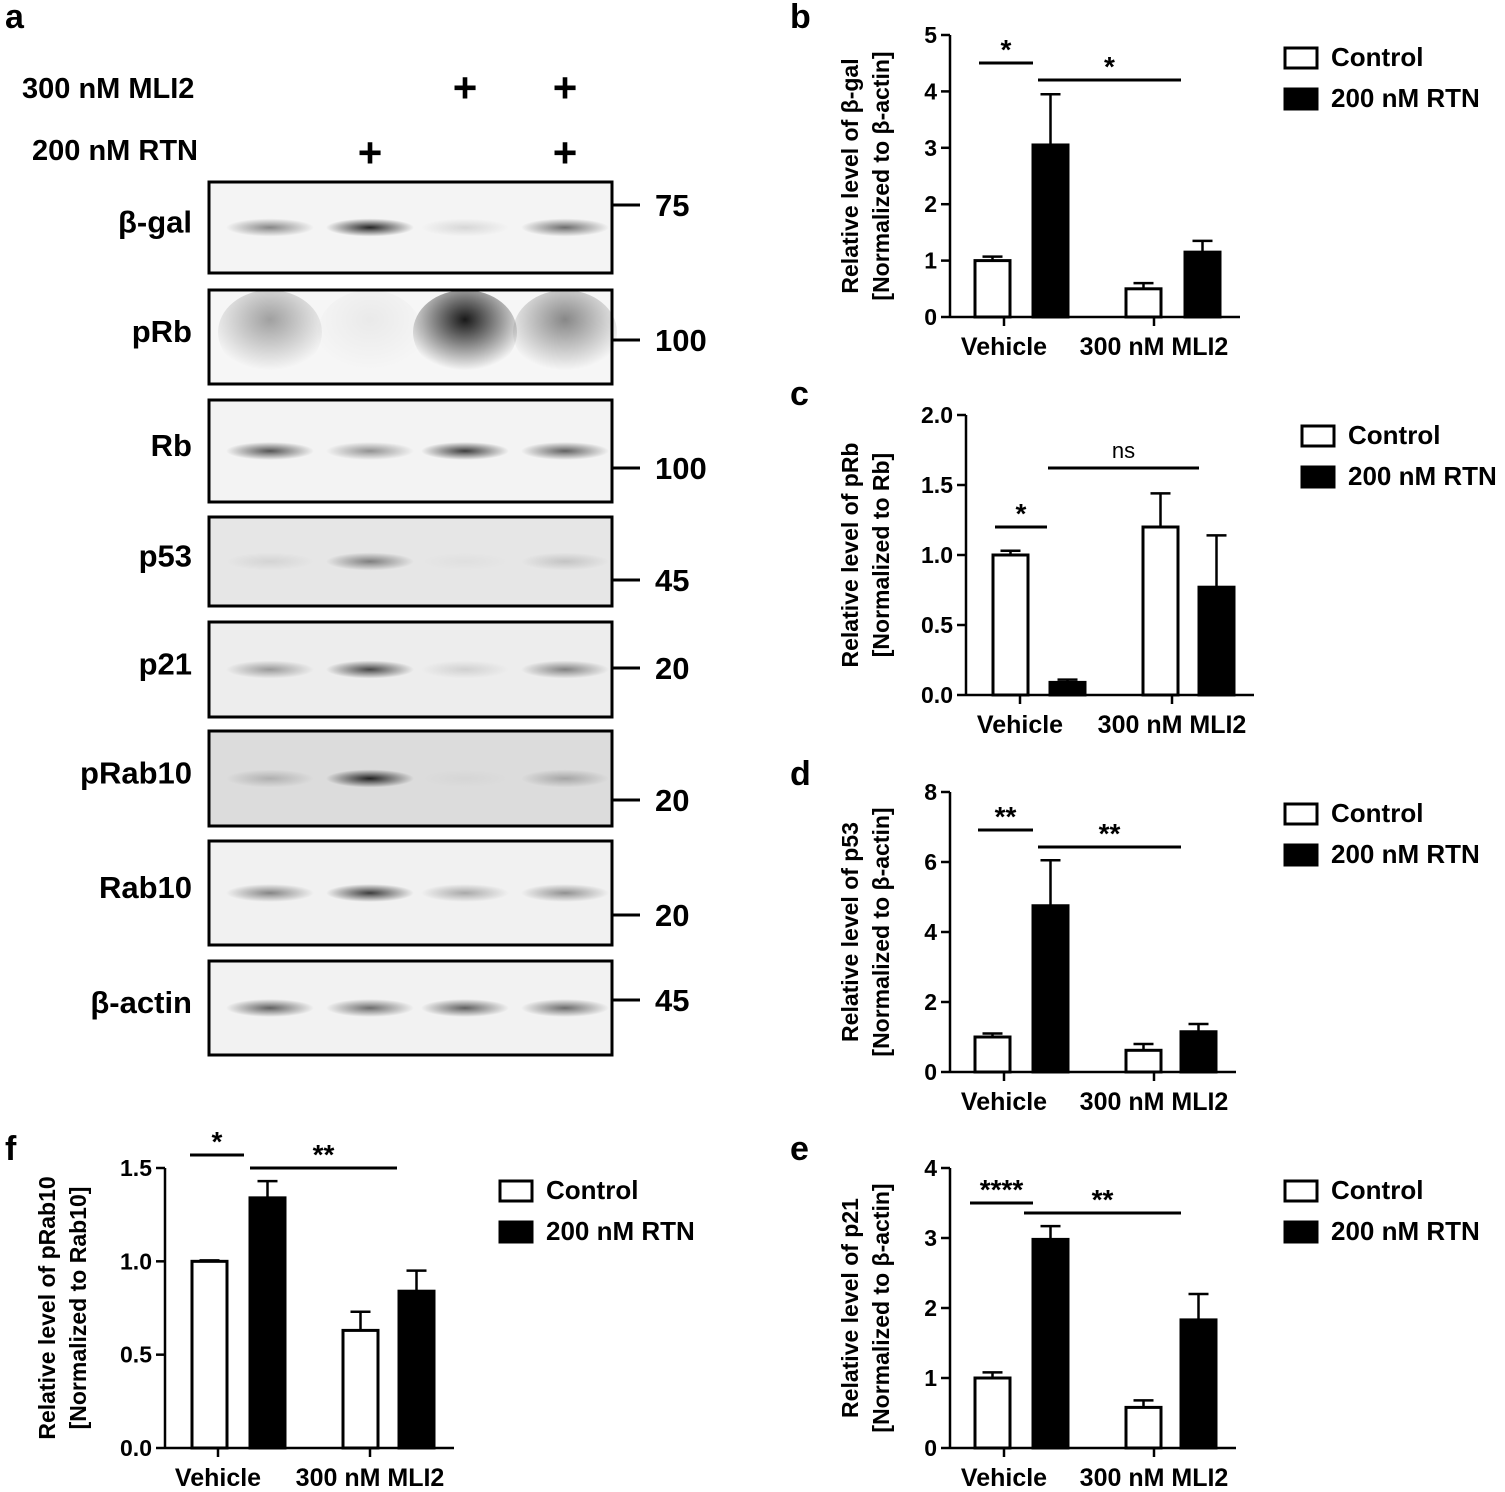  I want to click on y-axis-label: Relative level of β-gal, so click(850, 175).